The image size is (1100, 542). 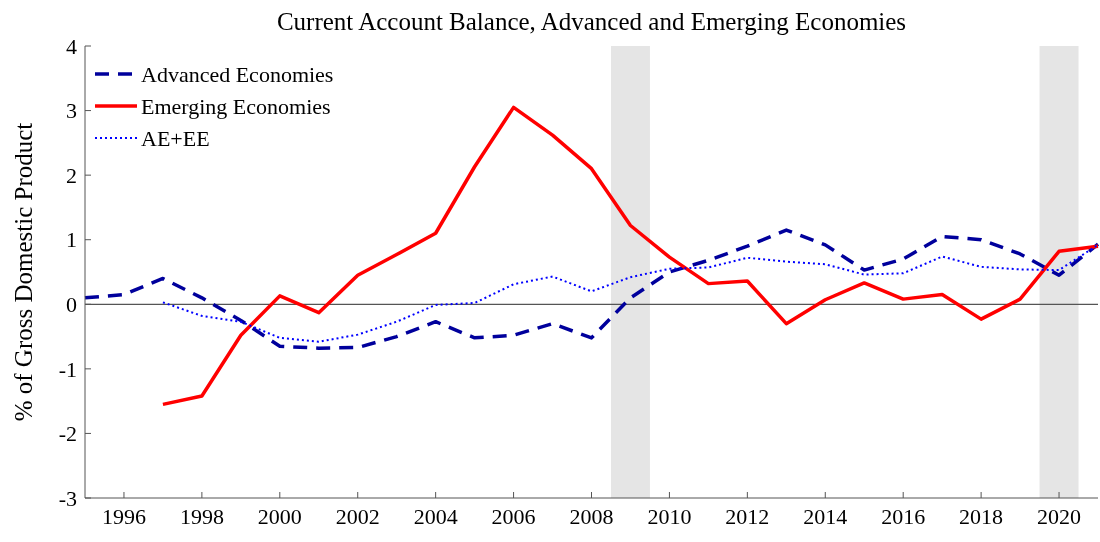 I want to click on x-tick-label: 1996, so click(x=123, y=516).